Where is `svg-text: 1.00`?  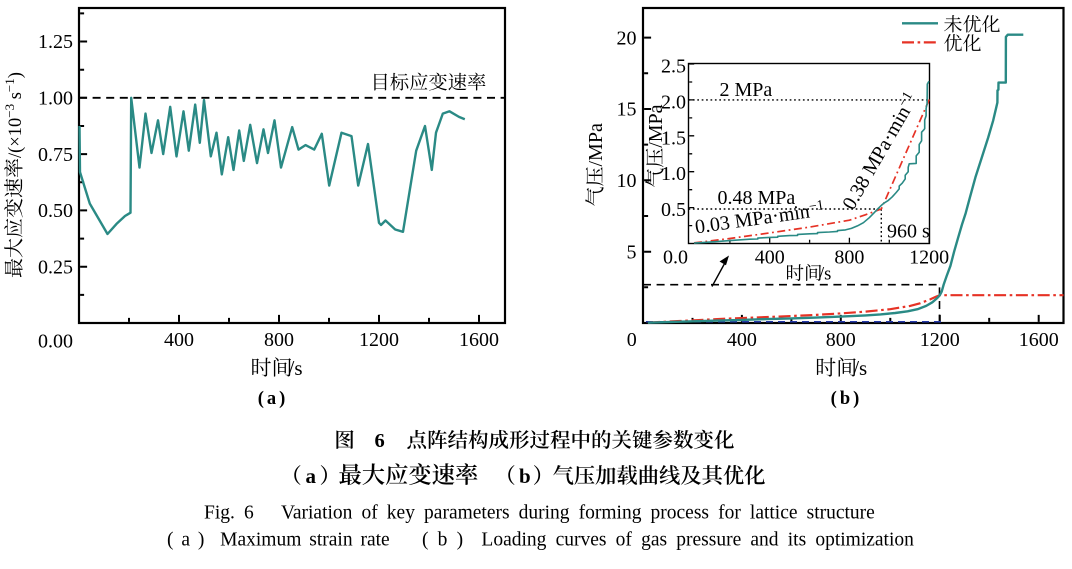
svg-text: 1.00 is located at coordinates (55, 99).